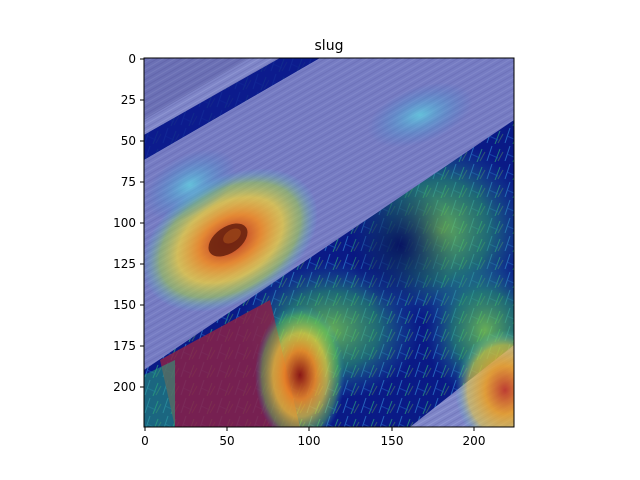 The image size is (640, 480). Describe the element at coordinates (124, 387) in the screenshot. I see `y-tick-label: 200` at that location.